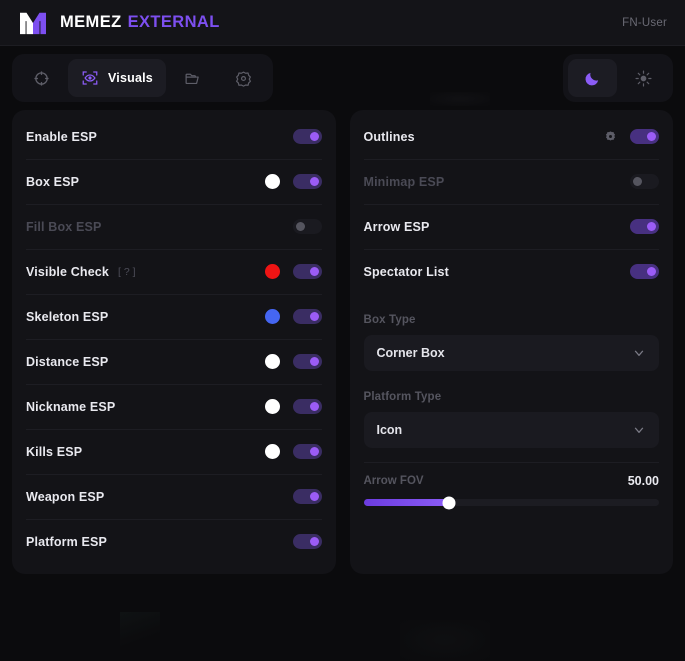 Image resolution: width=685 pixels, height=661 pixels. What do you see at coordinates (511, 430) in the screenshot?
I see `select-platform-type: Icon` at bounding box center [511, 430].